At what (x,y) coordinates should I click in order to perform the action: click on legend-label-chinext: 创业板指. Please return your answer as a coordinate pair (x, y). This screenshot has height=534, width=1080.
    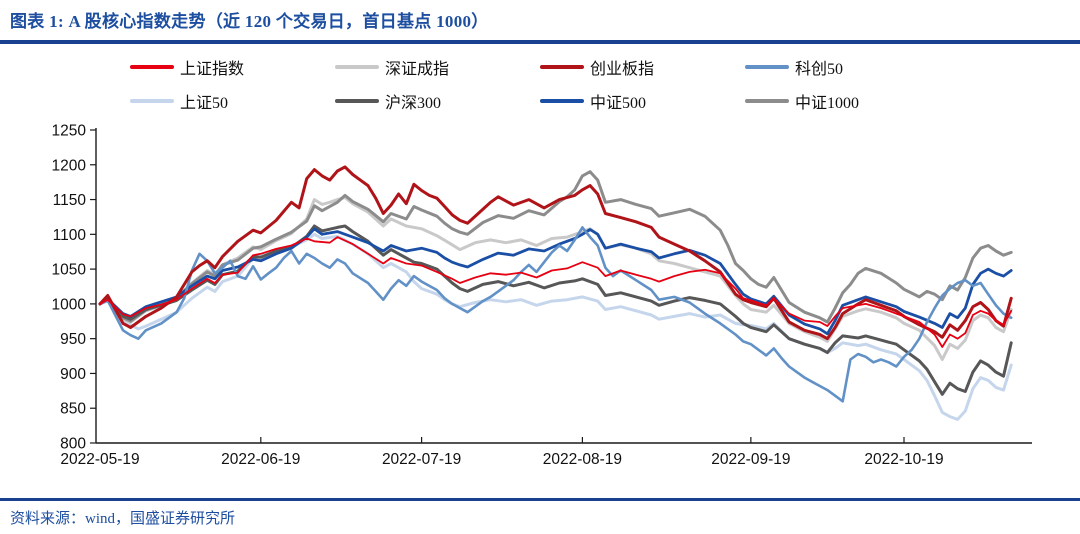
    Looking at the image, I should click on (622, 69).